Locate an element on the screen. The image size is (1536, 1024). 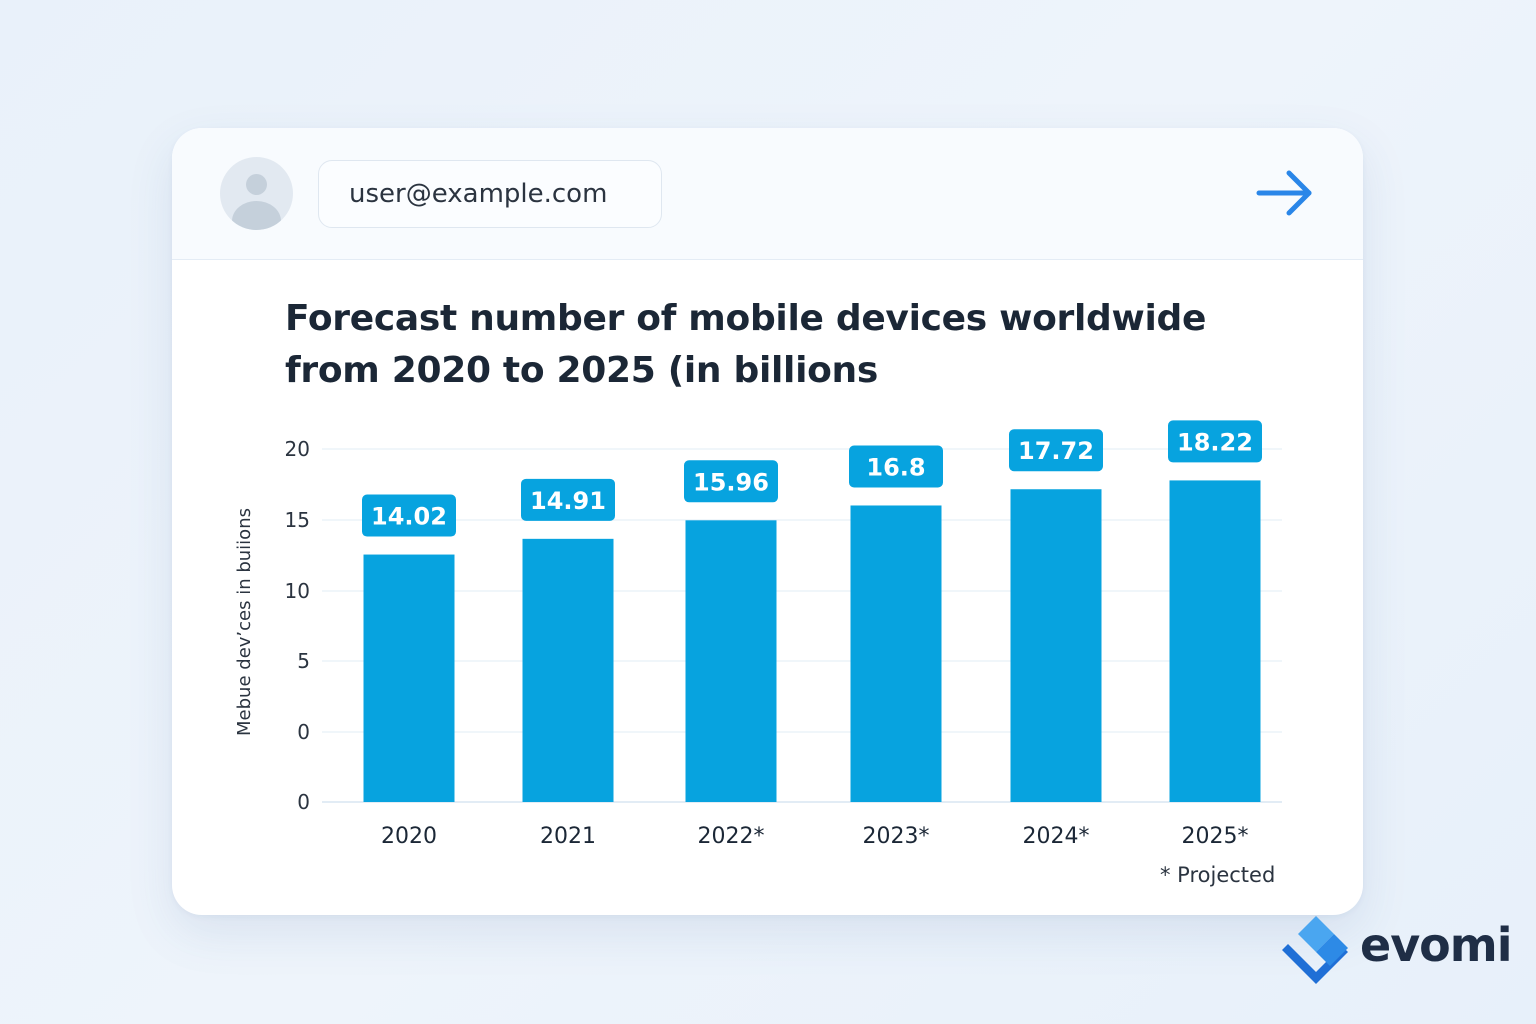
data-label: 14.91 is located at coordinates (568, 501).